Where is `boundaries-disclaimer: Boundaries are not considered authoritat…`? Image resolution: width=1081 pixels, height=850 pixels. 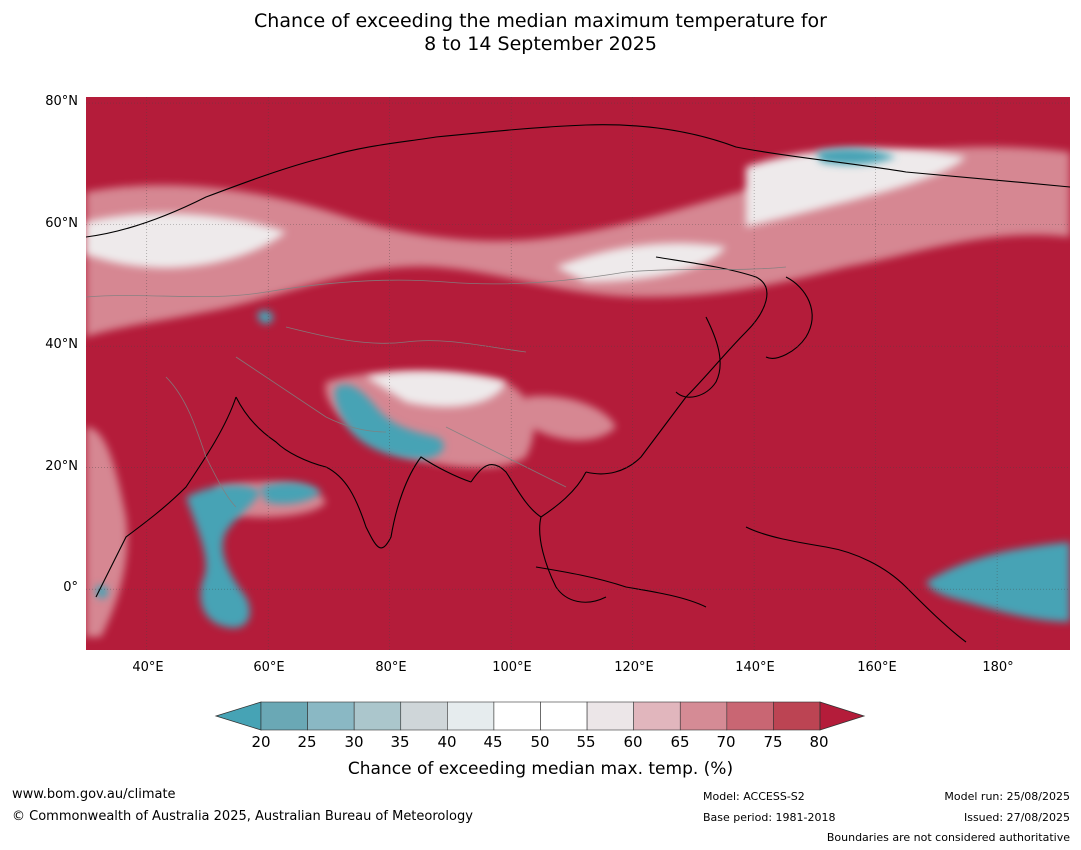 boundaries-disclaimer: Boundaries are not considered authoritat… is located at coordinates (948, 837).